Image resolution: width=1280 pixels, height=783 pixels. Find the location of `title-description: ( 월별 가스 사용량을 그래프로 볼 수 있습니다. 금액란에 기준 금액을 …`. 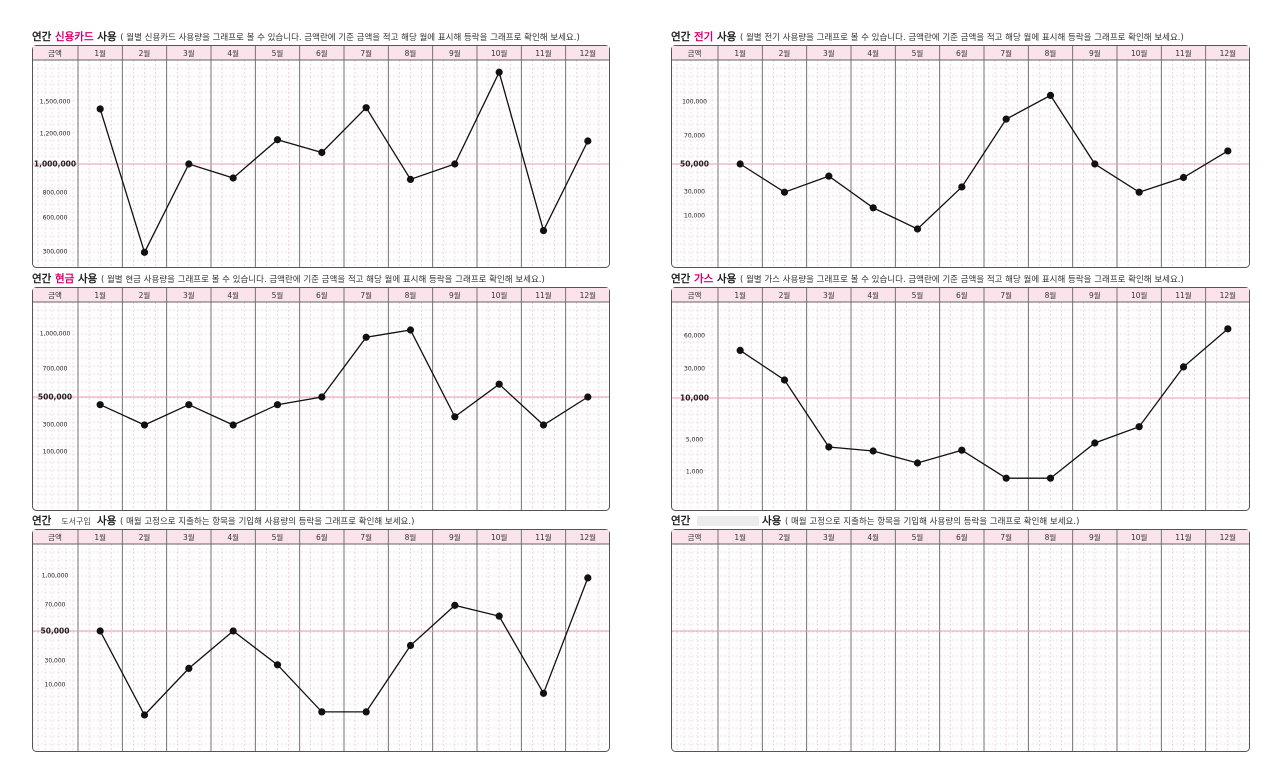

title-description: ( 월별 가스 사용량을 그래프로 볼 수 있습니다. 금액란에 기준 금액을 … is located at coordinates (961, 280).